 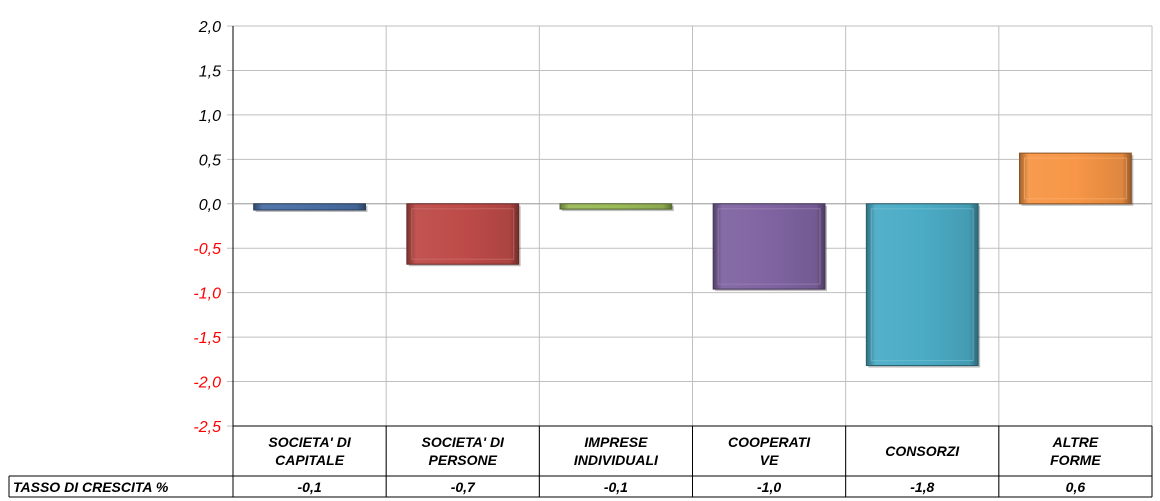 What do you see at coordinates (769, 442) in the screenshot?
I see `x-tick-label: COOPERATI` at bounding box center [769, 442].